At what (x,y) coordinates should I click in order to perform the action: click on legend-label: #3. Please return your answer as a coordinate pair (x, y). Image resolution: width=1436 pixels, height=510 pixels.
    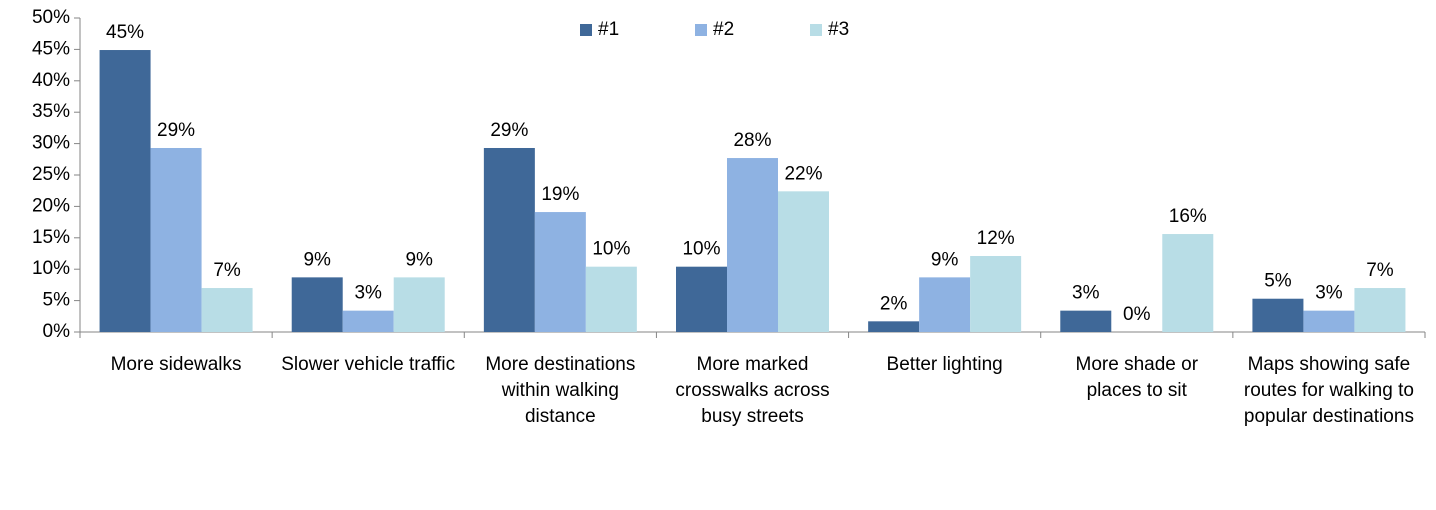
    Looking at the image, I should click on (838, 29).